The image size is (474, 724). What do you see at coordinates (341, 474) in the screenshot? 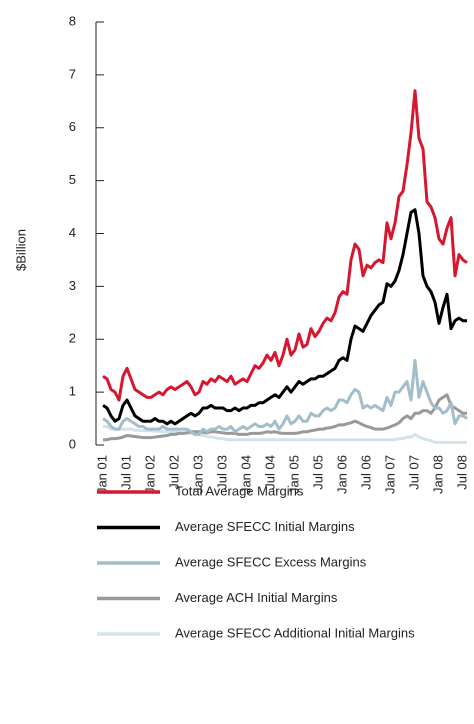
I see `x-tick-label: Jan 06` at bounding box center [341, 474].